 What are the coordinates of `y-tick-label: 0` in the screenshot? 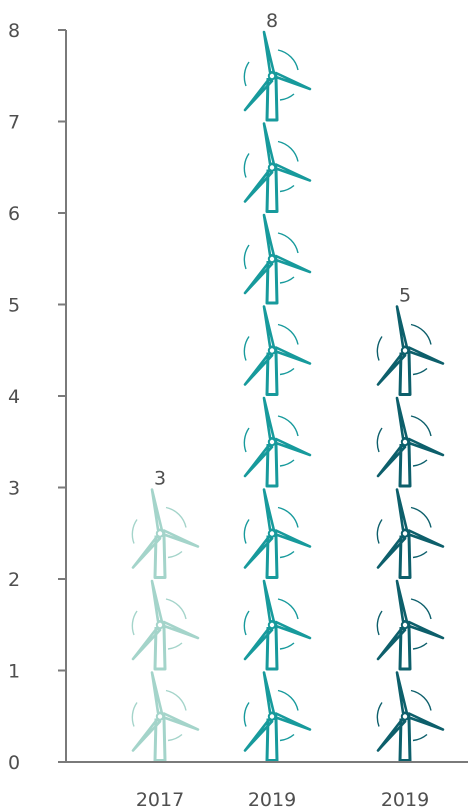 It's located at (14, 763).